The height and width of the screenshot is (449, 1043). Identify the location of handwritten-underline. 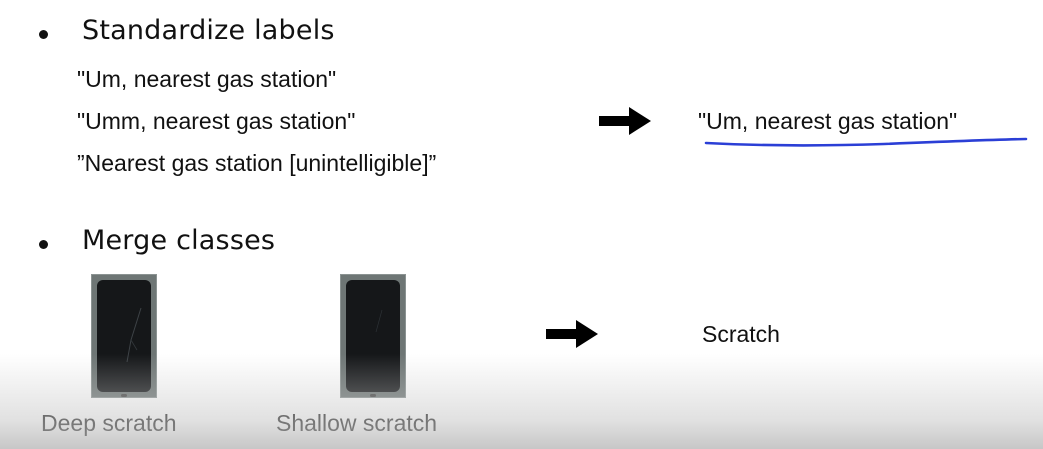
(866, 142).